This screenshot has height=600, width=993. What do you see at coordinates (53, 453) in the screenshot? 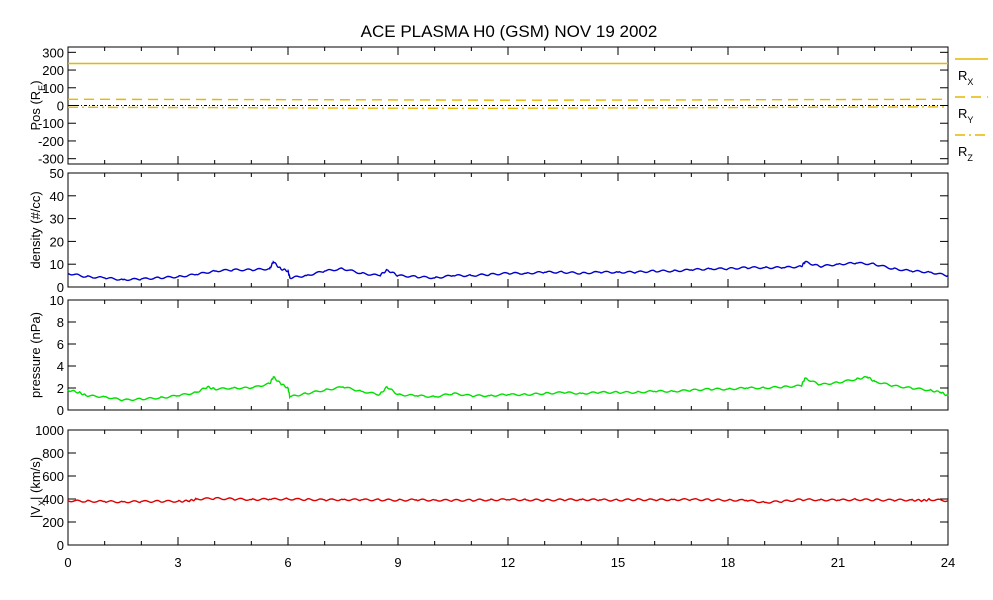
I see `y-tick-label: 800` at bounding box center [53, 453].